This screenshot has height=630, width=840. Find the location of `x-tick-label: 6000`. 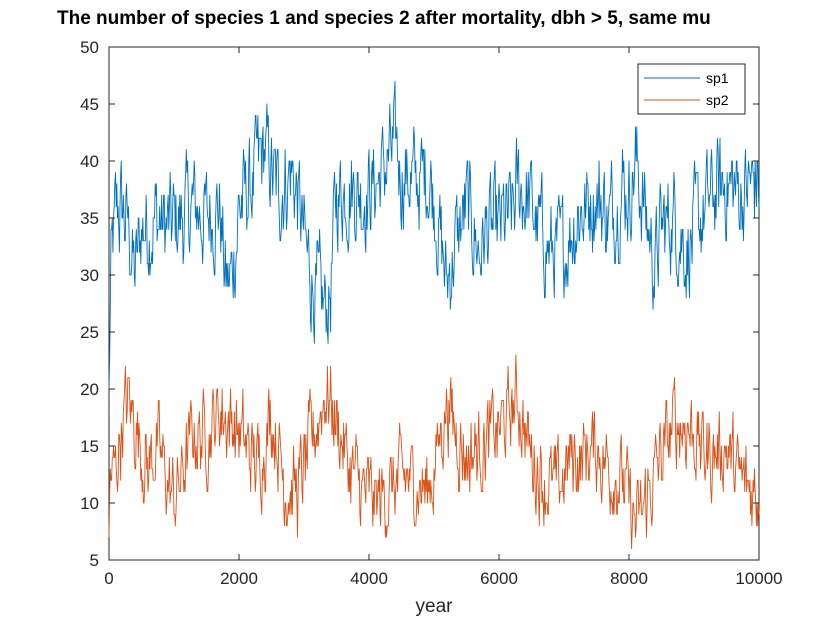

x-tick-label: 6000 is located at coordinates (499, 578).